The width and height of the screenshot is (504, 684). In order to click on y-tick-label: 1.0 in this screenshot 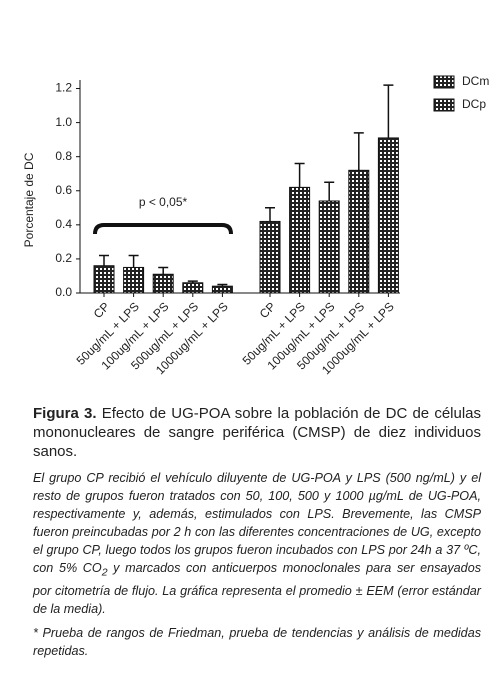, I will do `click(63, 122)`.